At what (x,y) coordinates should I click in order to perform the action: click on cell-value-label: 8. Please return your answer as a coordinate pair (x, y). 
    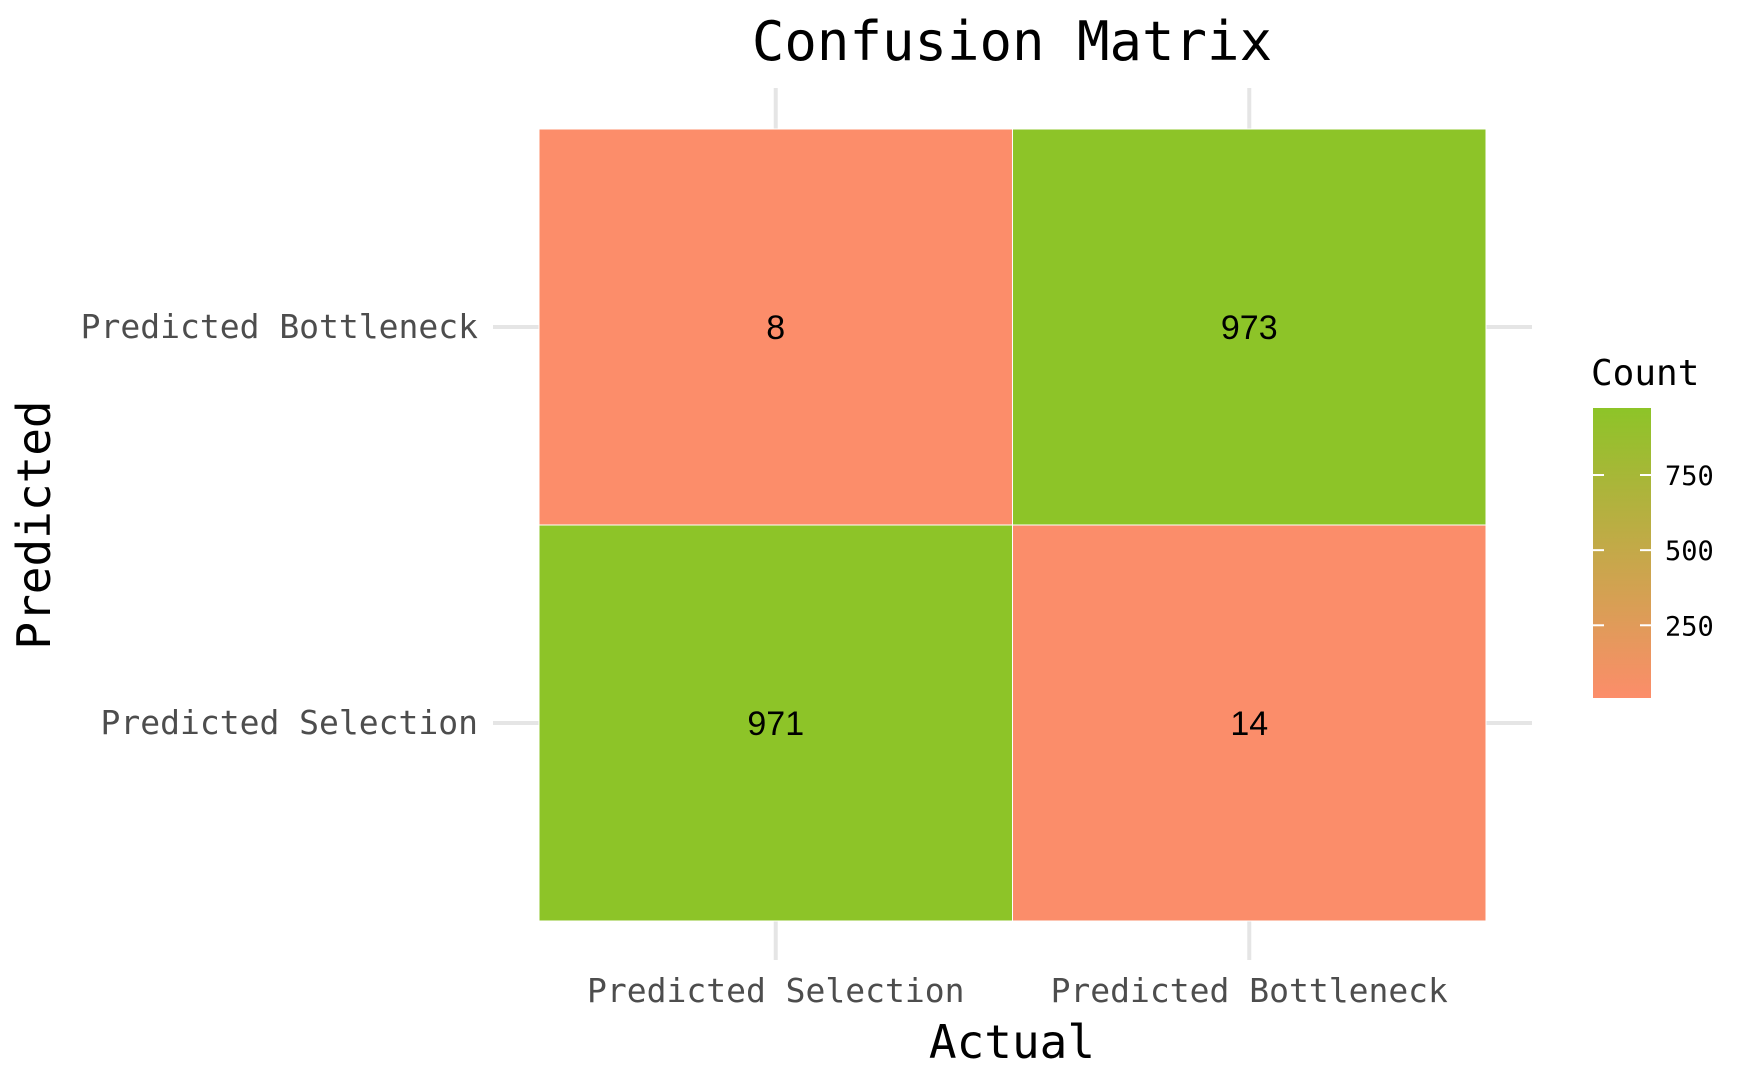
    Looking at the image, I should click on (775, 328).